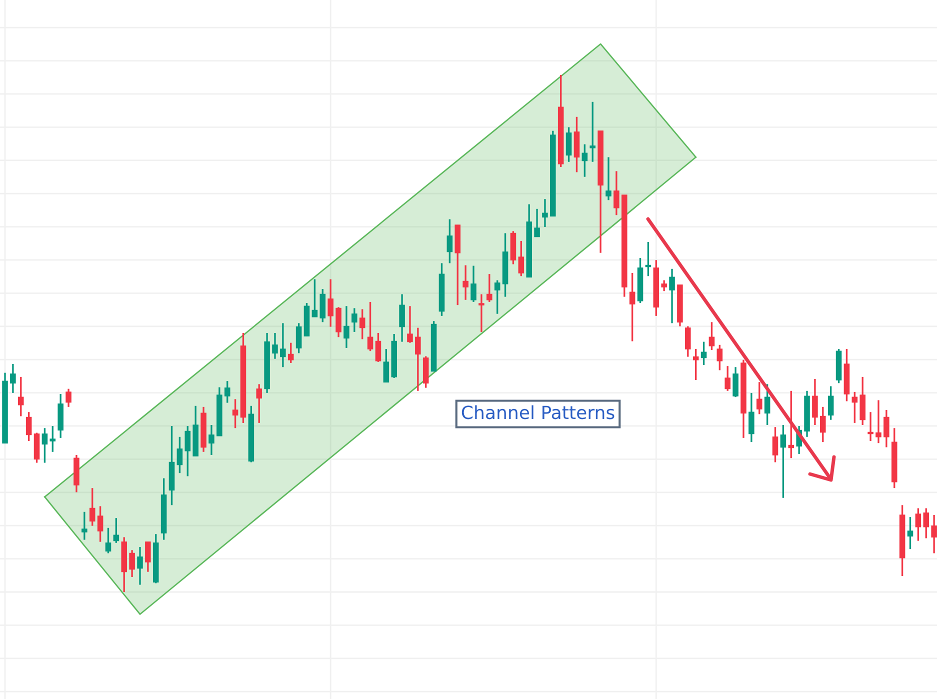 Image resolution: width=937 pixels, height=699 pixels. What do you see at coordinates (538, 412) in the screenshot?
I see `annotation: Channel Patterns` at bounding box center [538, 412].